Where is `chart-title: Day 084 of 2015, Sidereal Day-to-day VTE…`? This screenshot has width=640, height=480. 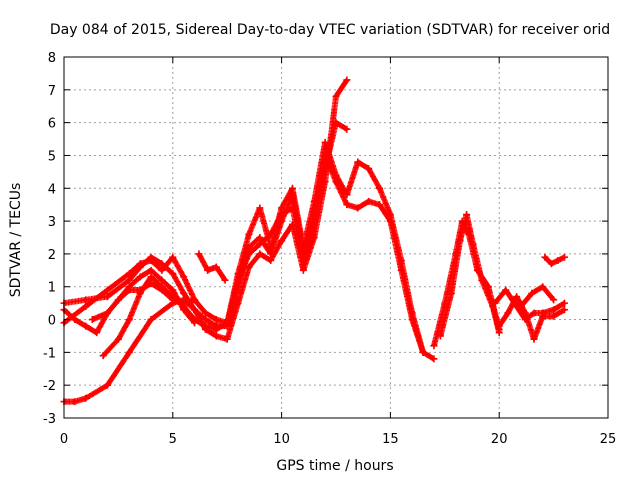 chart-title: Day 084 of 2015, Sidereal Day-to-day VTE… is located at coordinates (330, 30).